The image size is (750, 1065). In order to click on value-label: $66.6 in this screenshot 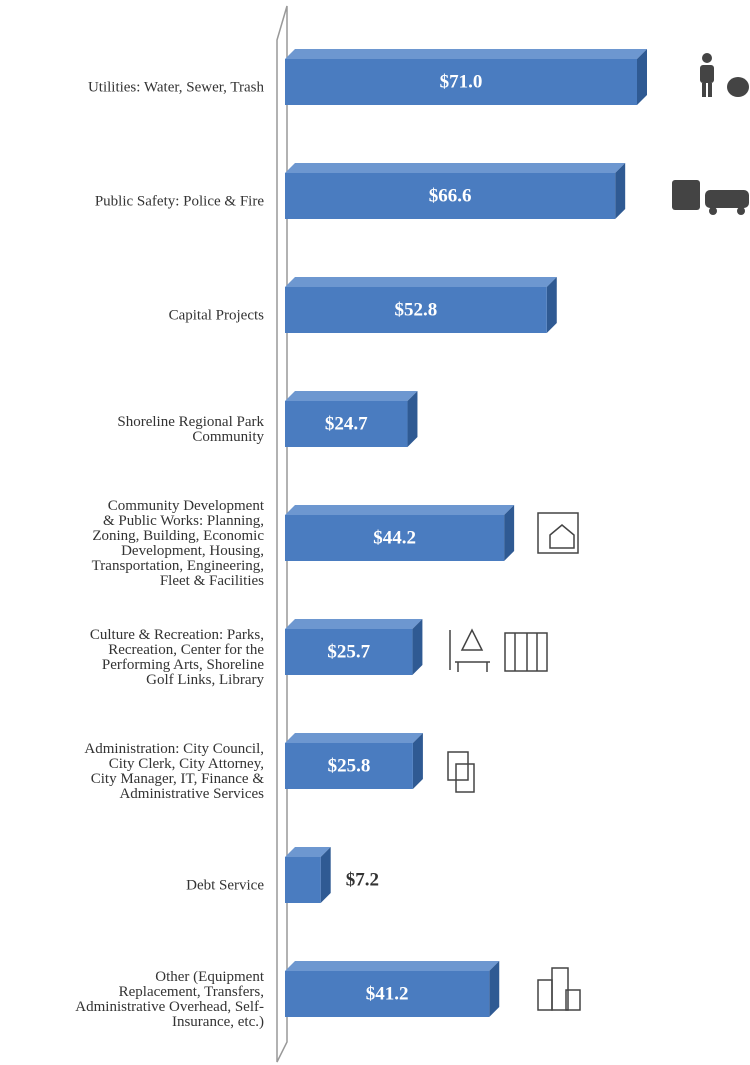, I will do `click(450, 195)`.